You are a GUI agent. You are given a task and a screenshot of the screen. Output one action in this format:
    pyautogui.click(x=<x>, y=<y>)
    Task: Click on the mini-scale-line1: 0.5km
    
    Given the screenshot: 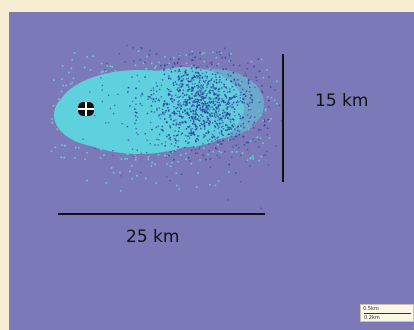 What is the action you would take?
    pyautogui.click(x=371, y=309)
    